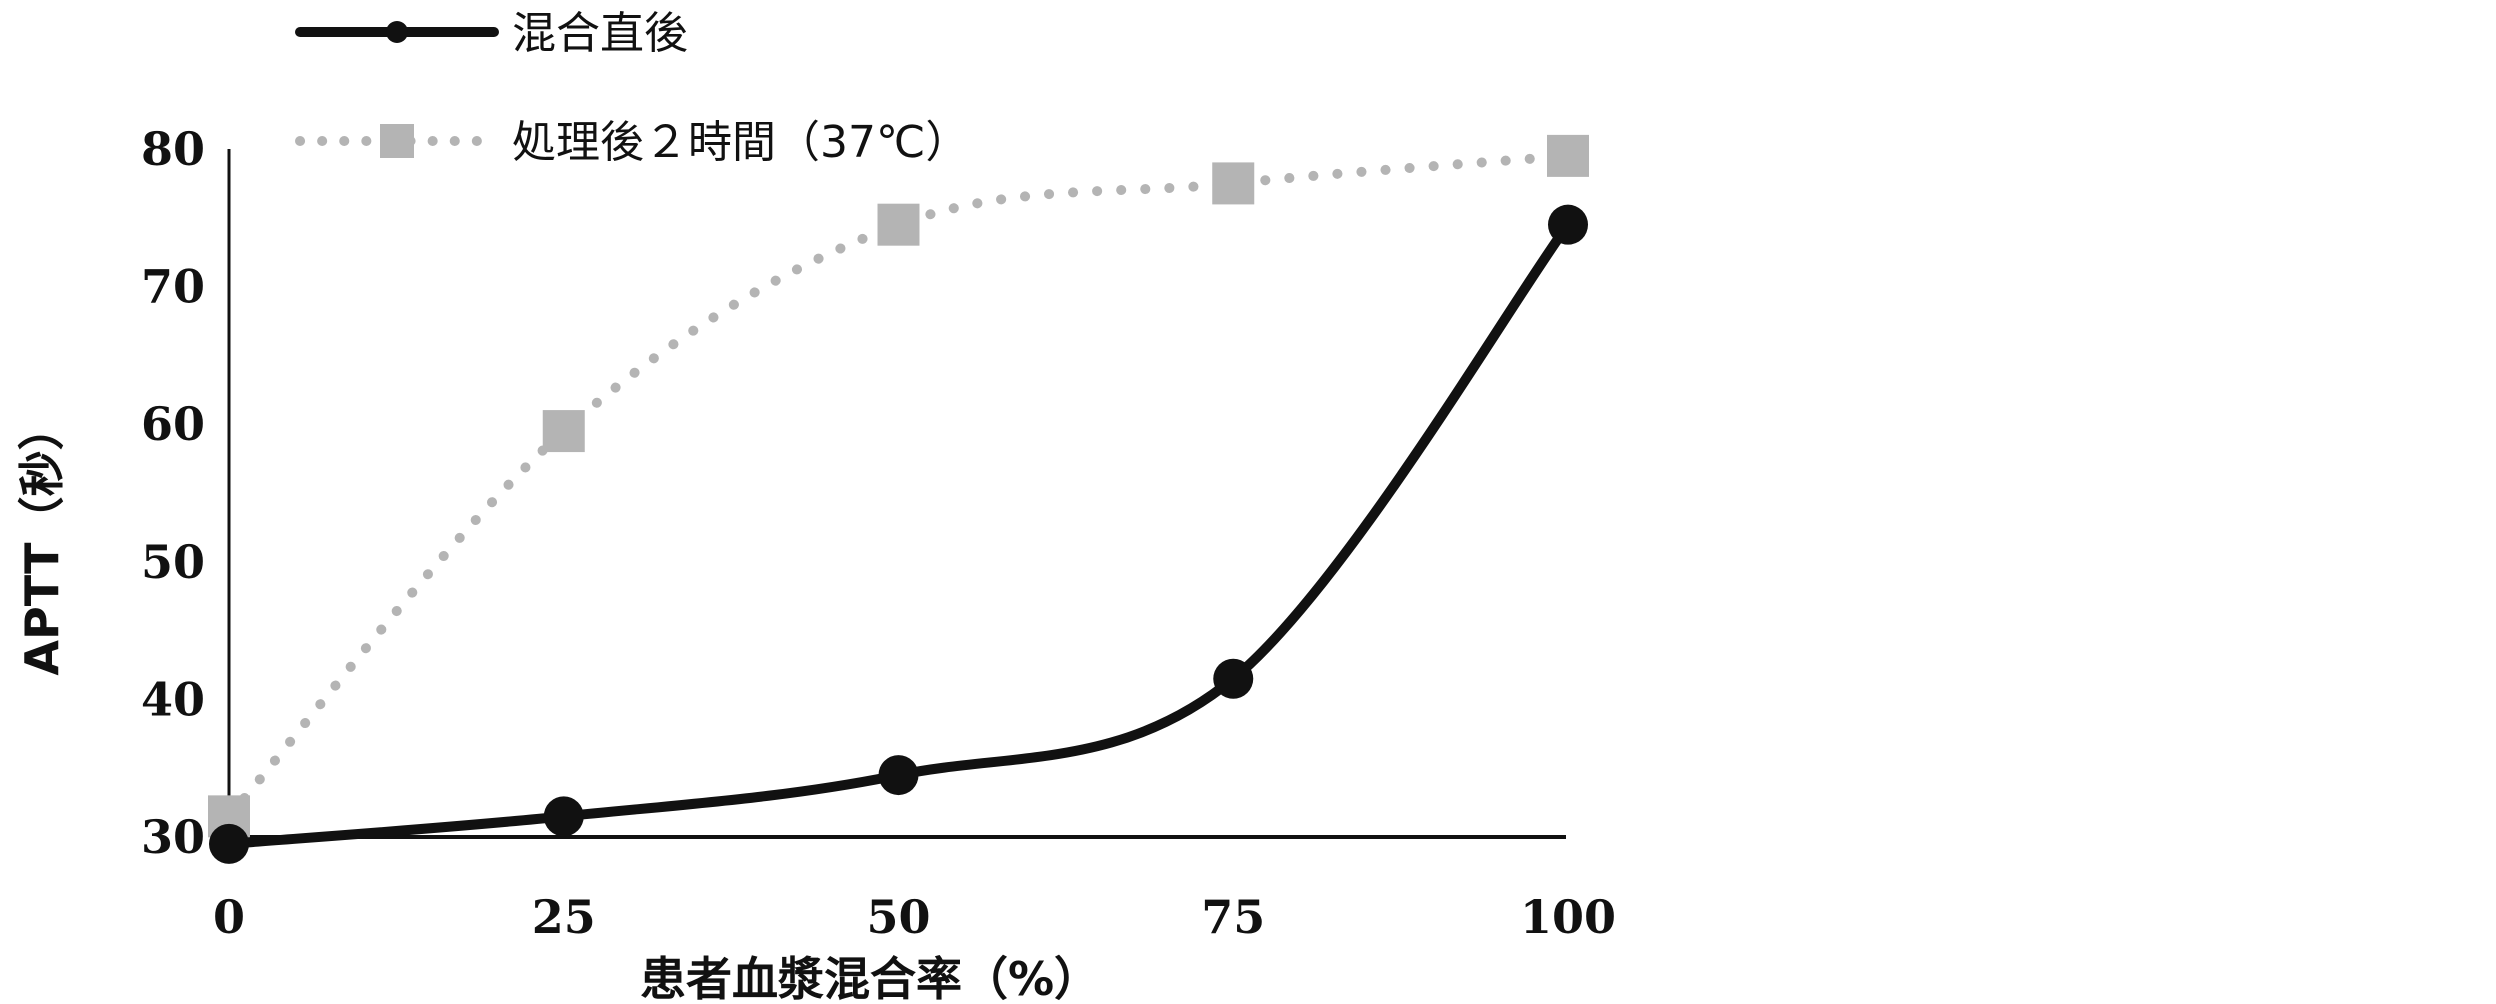 Image resolution: width=2496 pixels, height=1004 pixels. Describe the element at coordinates (173, 493) in the screenshot. I see `y-tick-labels: 30 40 50 60 70 80` at that location.